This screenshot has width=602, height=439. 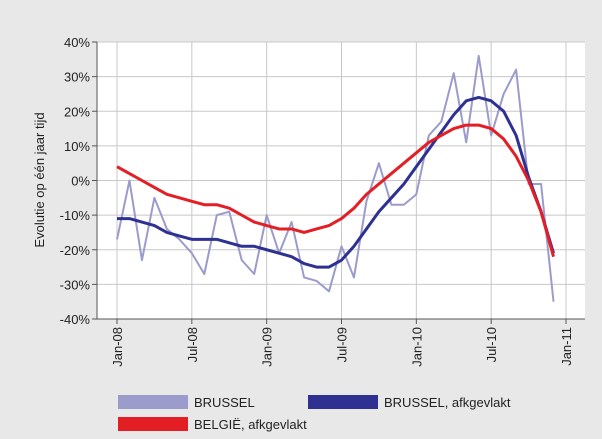 What do you see at coordinates (566, 346) in the screenshot?
I see `x-tick-label: Jan-11` at bounding box center [566, 346].